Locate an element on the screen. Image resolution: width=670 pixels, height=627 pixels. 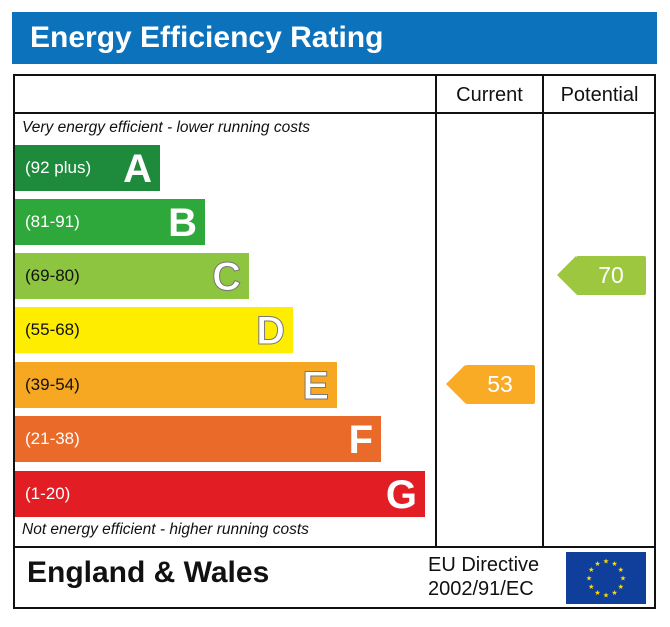
footer-region: England & Wales is located at coordinates (148, 572).